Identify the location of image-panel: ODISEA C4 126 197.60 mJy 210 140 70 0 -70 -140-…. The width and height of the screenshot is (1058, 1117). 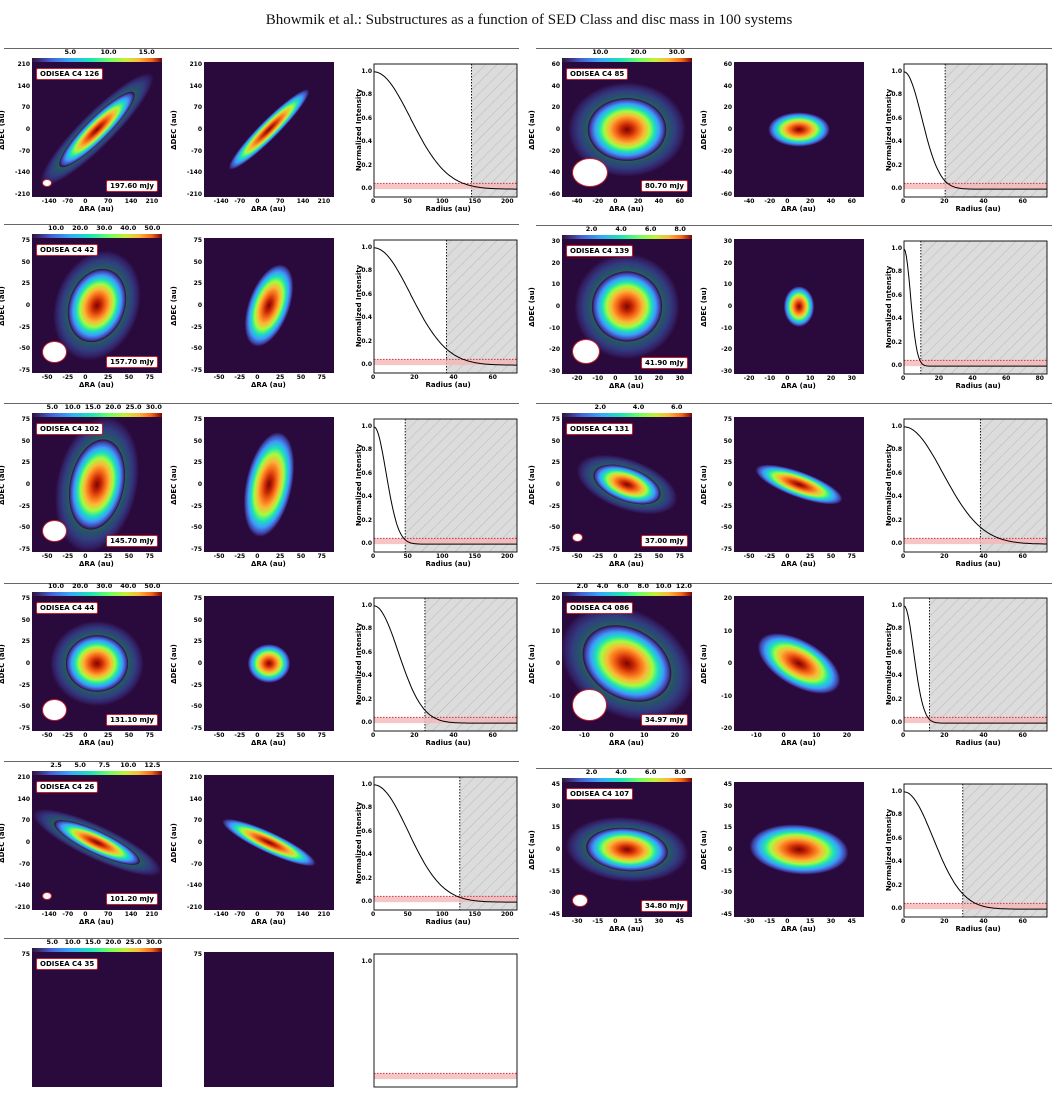
(84, 144).